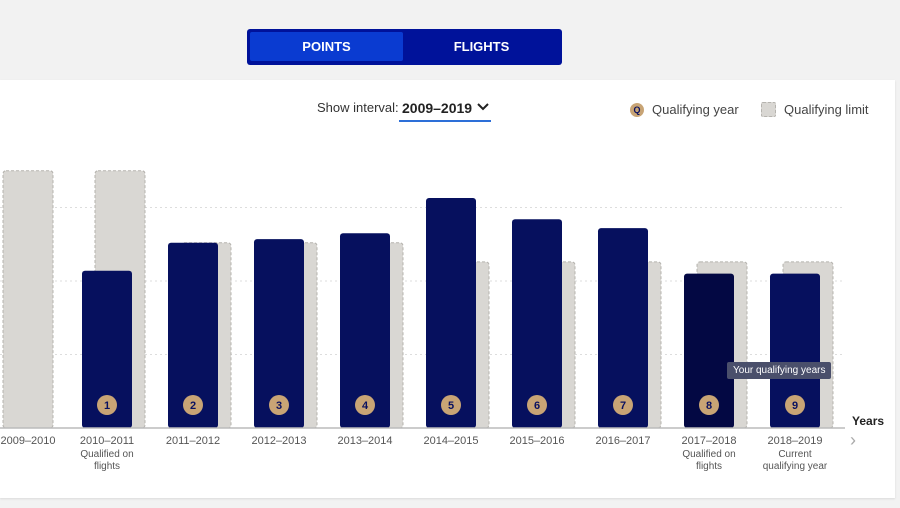 This screenshot has height=508, width=900. I want to click on x-tick-label: 2012–2013, so click(278, 441).